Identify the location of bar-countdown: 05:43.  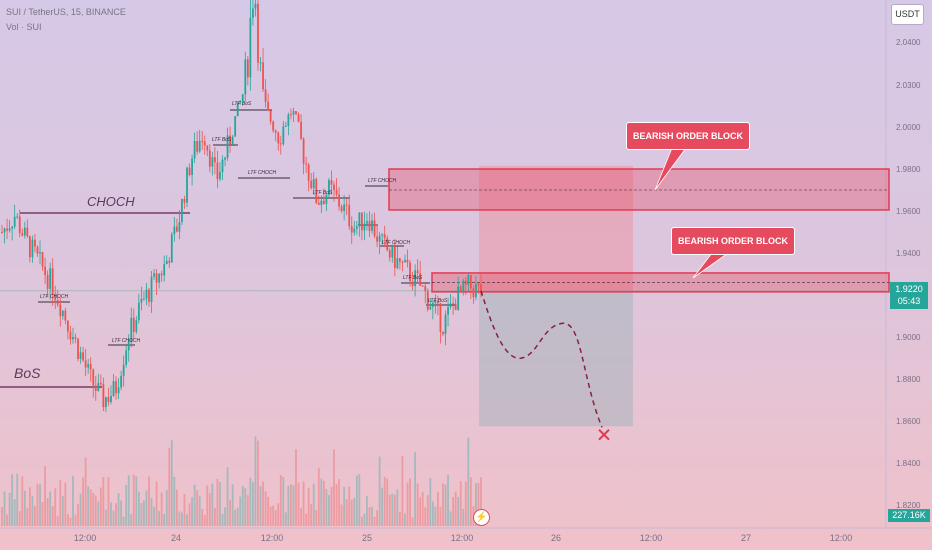
(909, 301).